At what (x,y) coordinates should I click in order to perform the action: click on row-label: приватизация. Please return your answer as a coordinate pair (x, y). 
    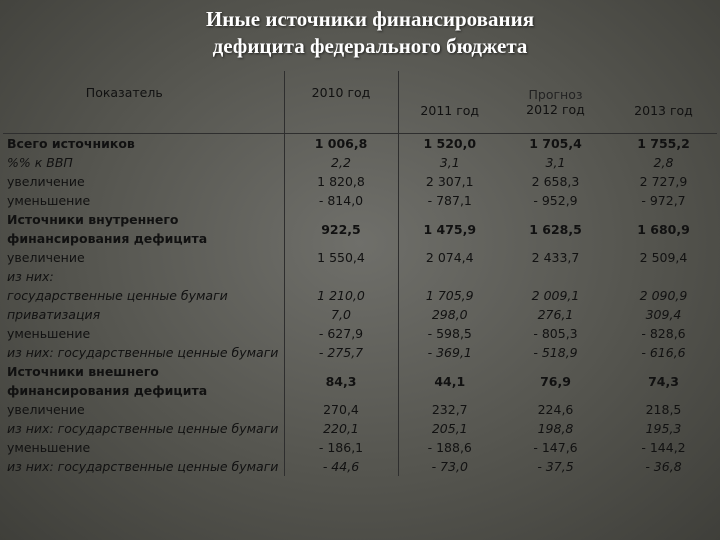
    Looking at the image, I should click on (54, 314).